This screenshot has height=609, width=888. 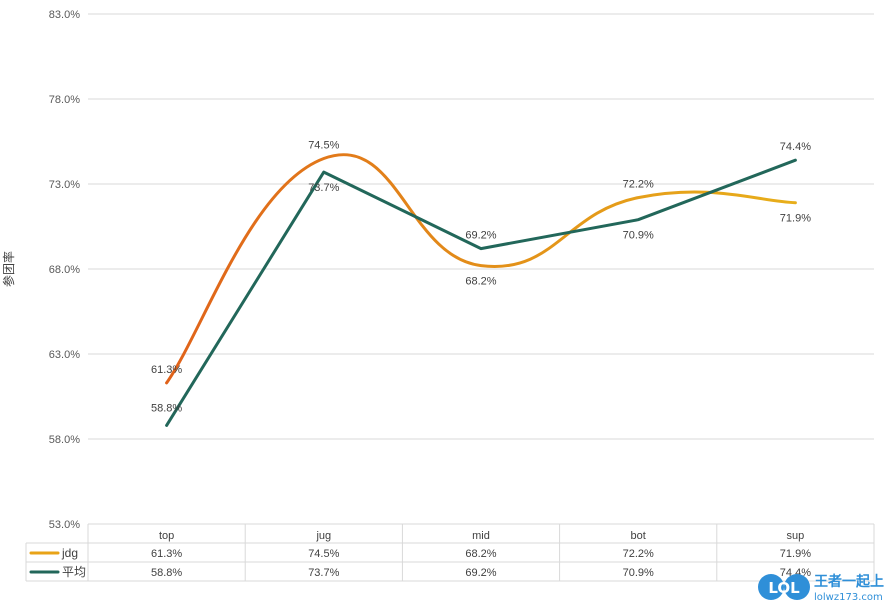 I want to click on y-tick-label: 73.0%, so click(x=64, y=185).